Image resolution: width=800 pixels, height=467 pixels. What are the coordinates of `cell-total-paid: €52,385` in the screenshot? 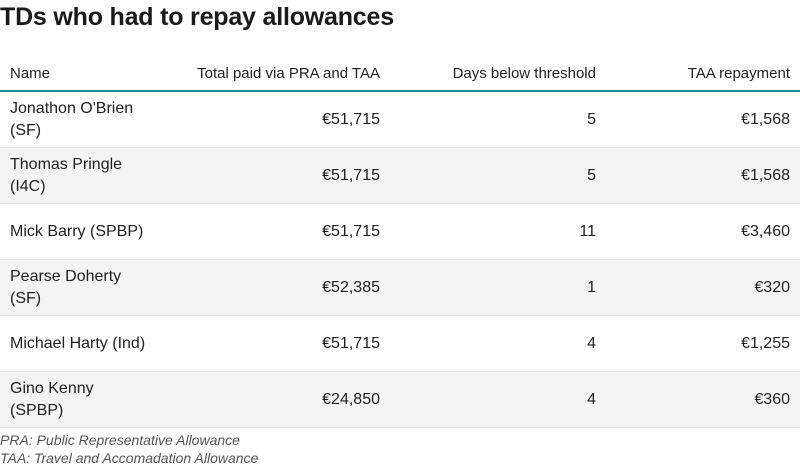 It's located at (275, 287).